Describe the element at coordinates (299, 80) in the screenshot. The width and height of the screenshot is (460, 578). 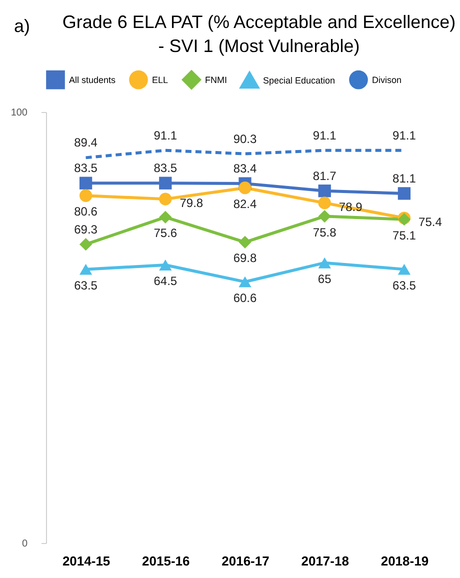
I see `legend-label: Special Education` at that location.